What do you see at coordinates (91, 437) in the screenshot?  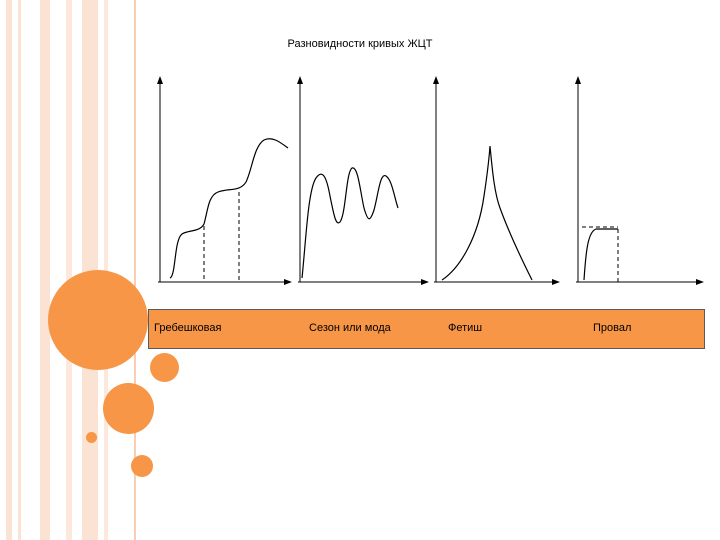 I see `decorative-circle-small` at bounding box center [91, 437].